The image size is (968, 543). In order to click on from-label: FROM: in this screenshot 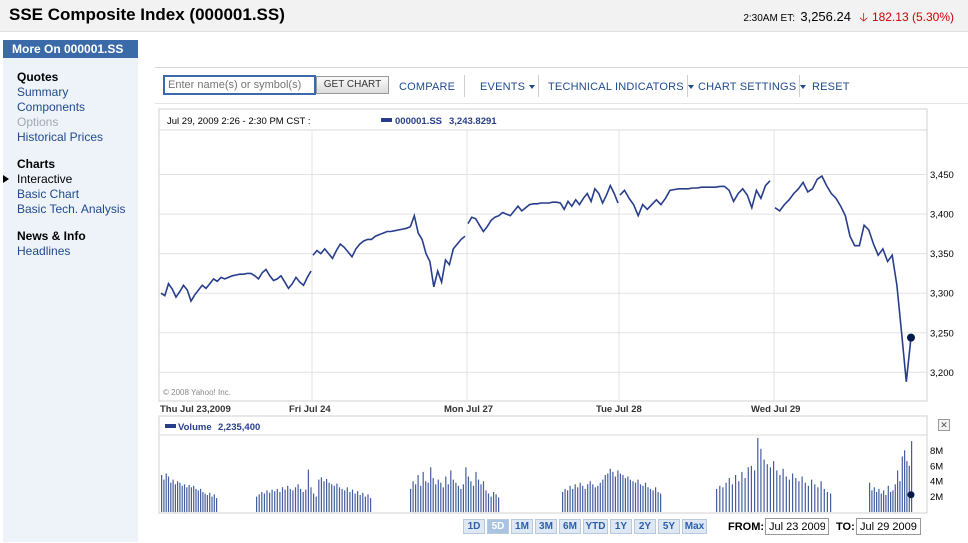, I will do `click(746, 527)`.